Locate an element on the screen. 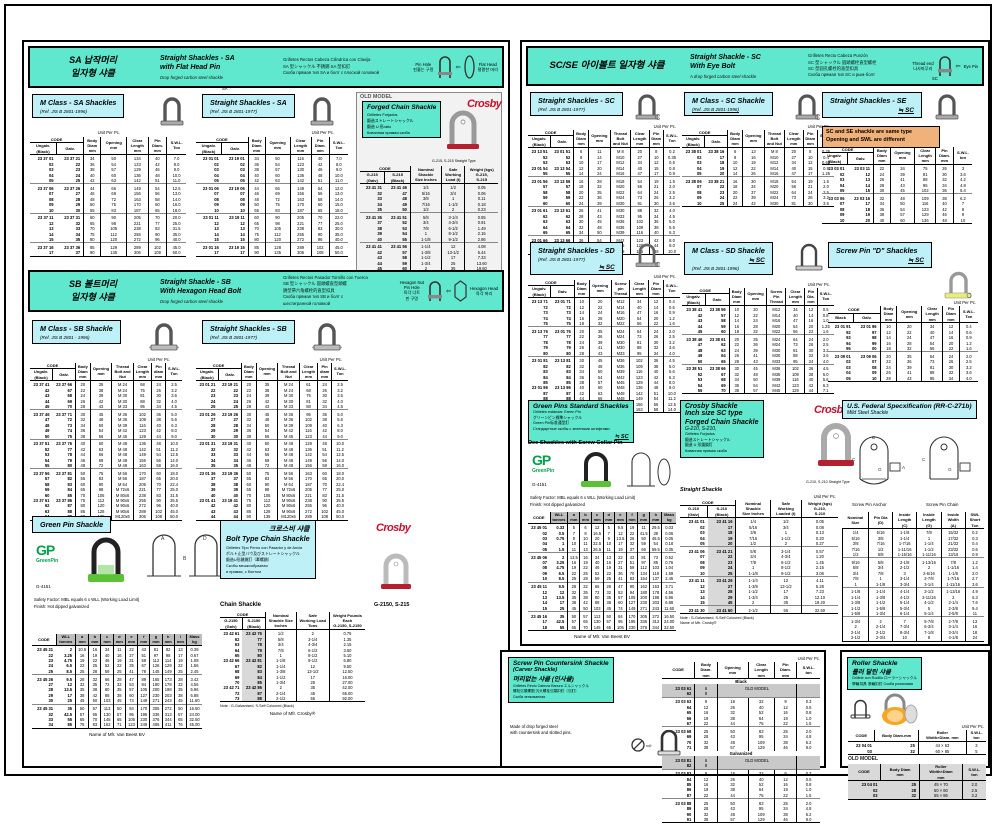  table-cell: 0.2 is located at coordinates (671, 150).